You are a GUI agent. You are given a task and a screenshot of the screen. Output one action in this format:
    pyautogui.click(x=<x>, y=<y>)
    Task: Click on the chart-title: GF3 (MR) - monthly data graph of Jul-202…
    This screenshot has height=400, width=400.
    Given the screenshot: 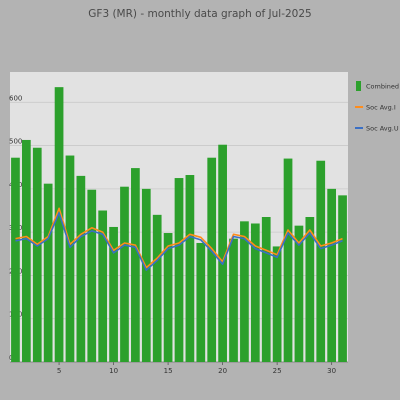 What is the action you would take?
    pyautogui.click(x=199, y=14)
    